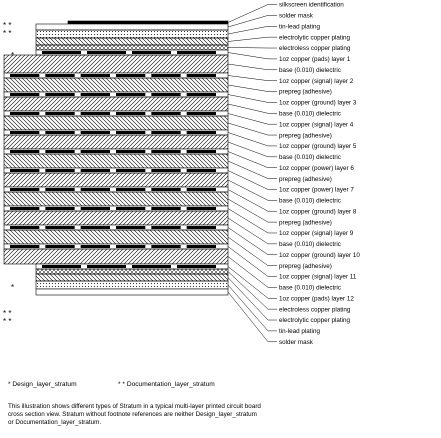  Describe the element at coordinates (132, 34) in the screenshot. I see `layer-3-dots` at that location.